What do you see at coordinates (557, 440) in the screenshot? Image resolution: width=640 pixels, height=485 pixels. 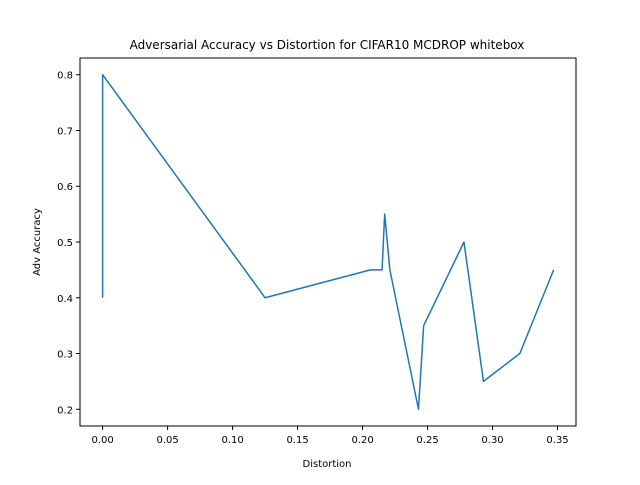 I see `x-tick-label: 0.35` at bounding box center [557, 440].